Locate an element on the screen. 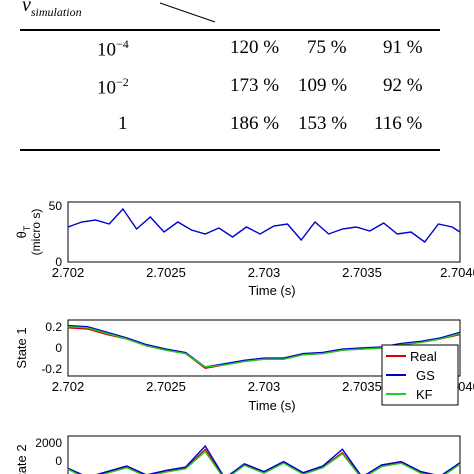 This screenshot has width=474, height=474. state2-ytick-0: 0 is located at coordinates (58, 461).